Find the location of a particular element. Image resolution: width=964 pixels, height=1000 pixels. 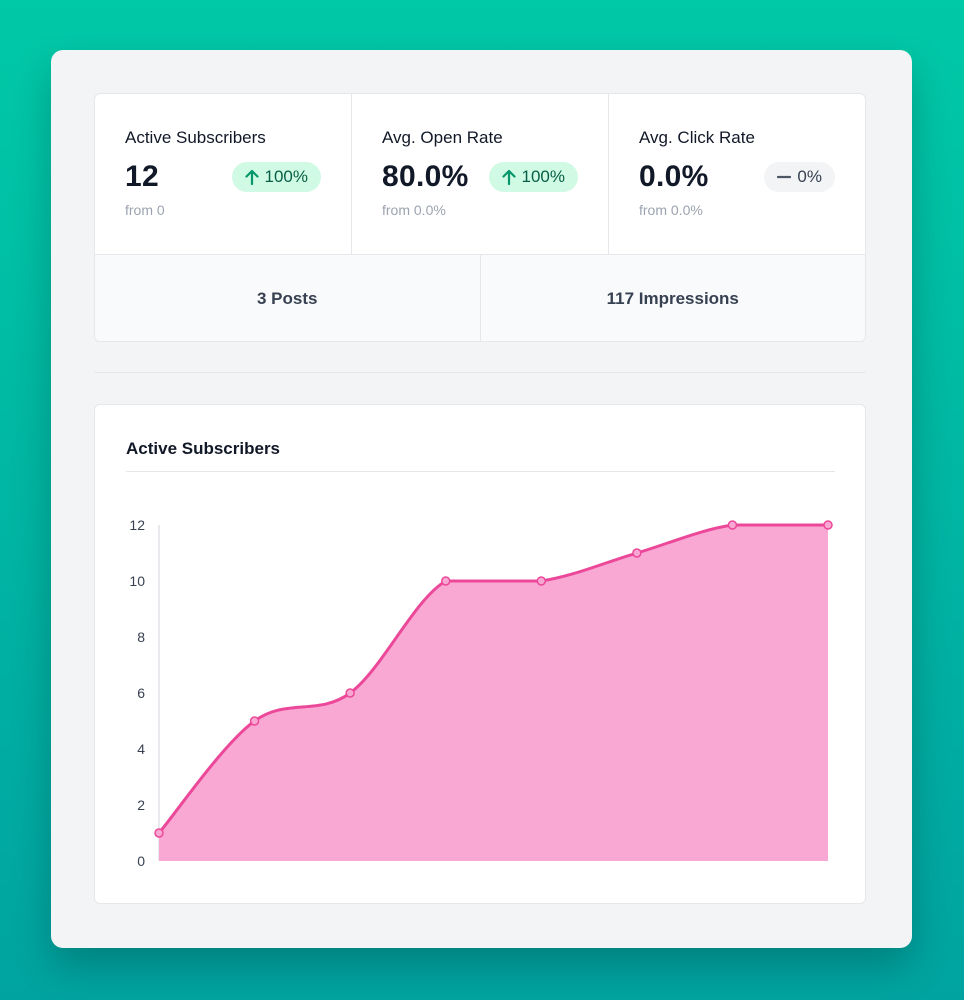

metric-active-subscribers: Active Subscribers 12 100% from 0 is located at coordinates (223, 174).